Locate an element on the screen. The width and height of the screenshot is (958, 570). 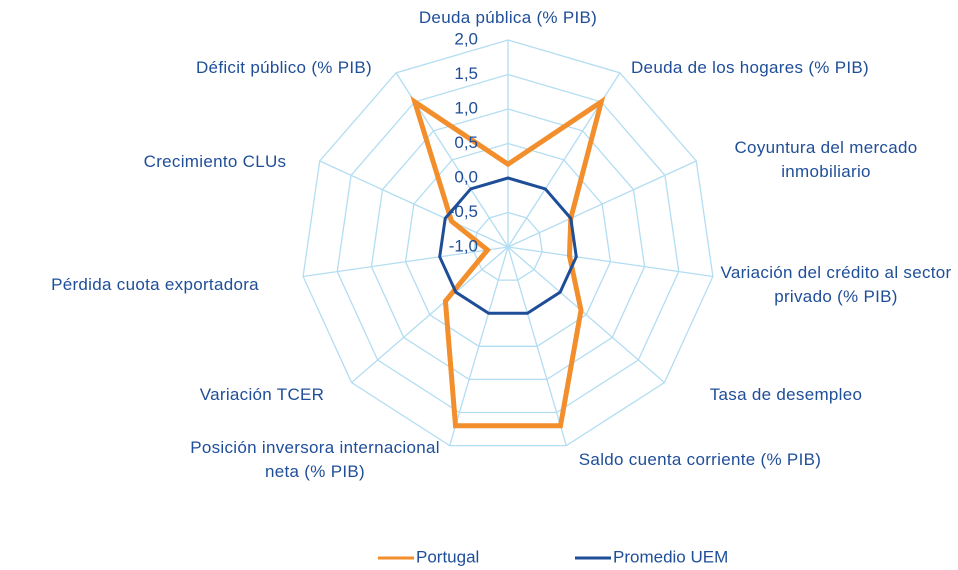
r-tick-label: -0,5 is located at coordinates (463, 211).